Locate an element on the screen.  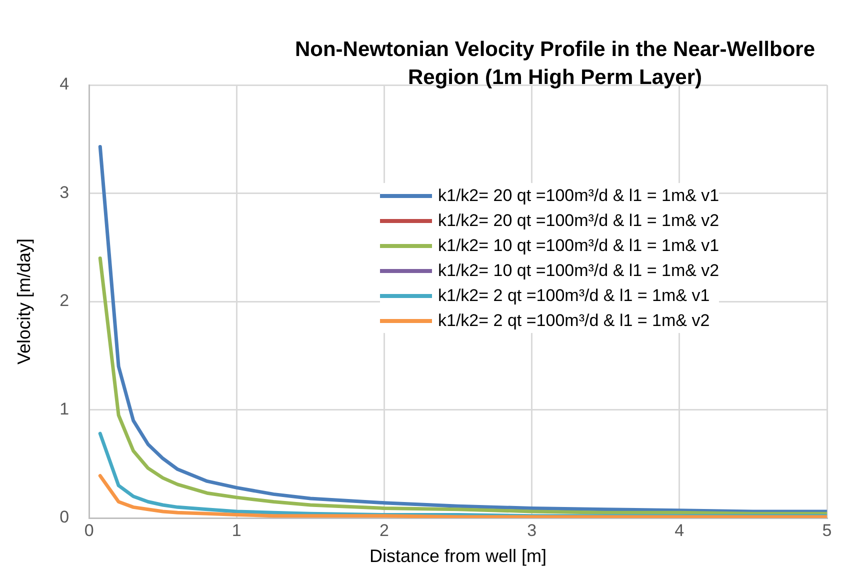
legend-label: k1/k2= 20 qt =100m³/d & l1 = 1m& v2 is located at coordinates (579, 220).